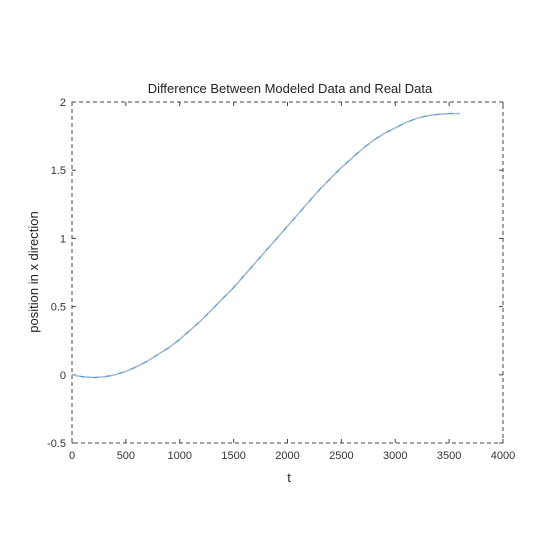  What do you see at coordinates (395, 456) in the screenshot?
I see `x-tick-label: 3000` at bounding box center [395, 456].